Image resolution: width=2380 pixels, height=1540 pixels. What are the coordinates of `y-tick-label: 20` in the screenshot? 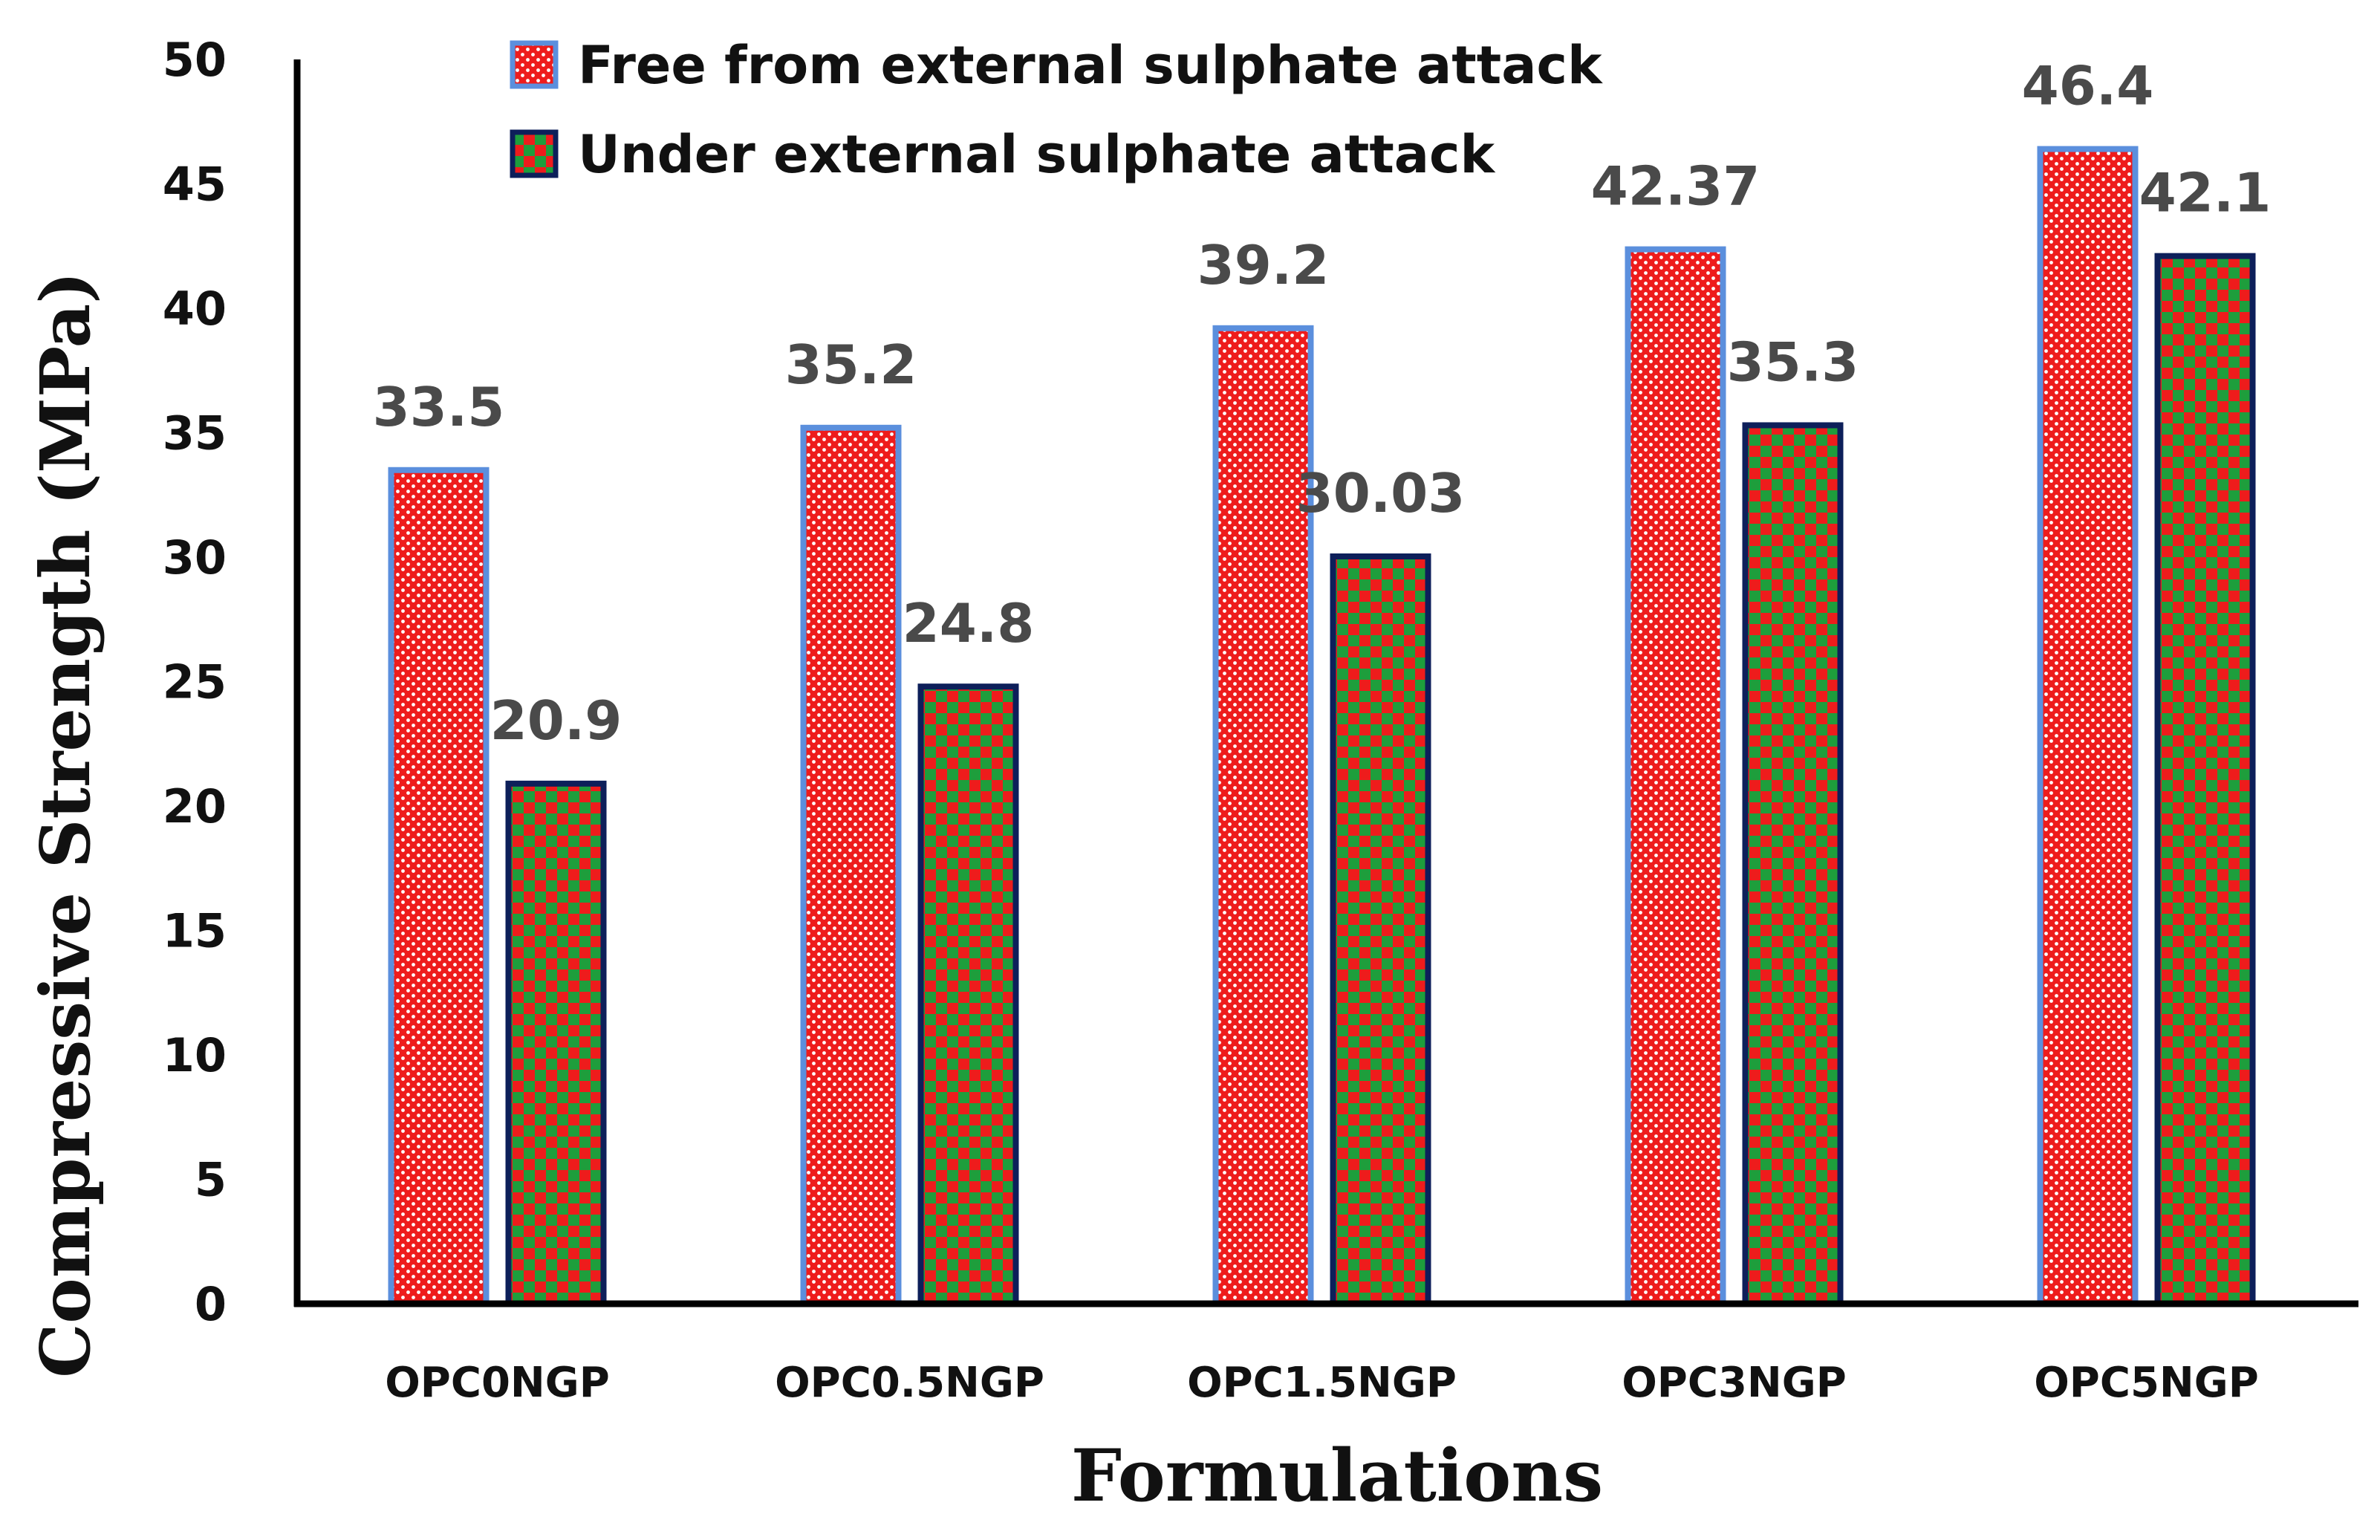 It's located at (195, 806).